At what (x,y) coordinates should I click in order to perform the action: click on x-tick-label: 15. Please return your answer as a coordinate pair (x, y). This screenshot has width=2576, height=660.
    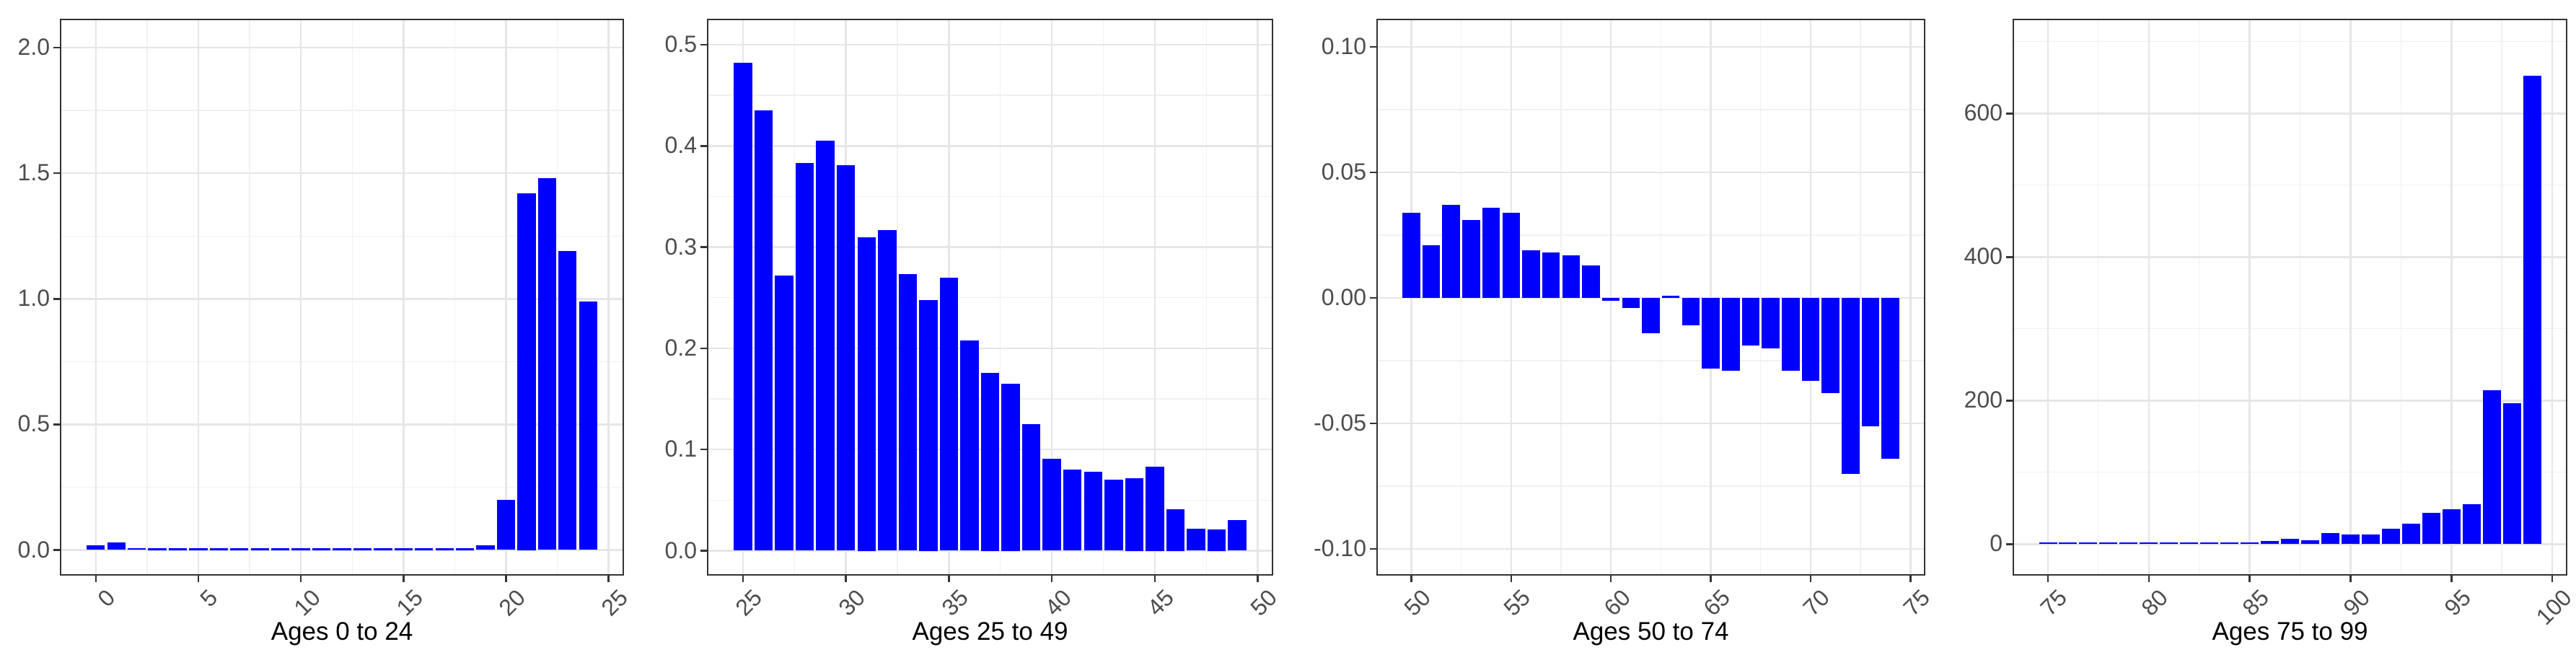
    Looking at the image, I should click on (409, 603).